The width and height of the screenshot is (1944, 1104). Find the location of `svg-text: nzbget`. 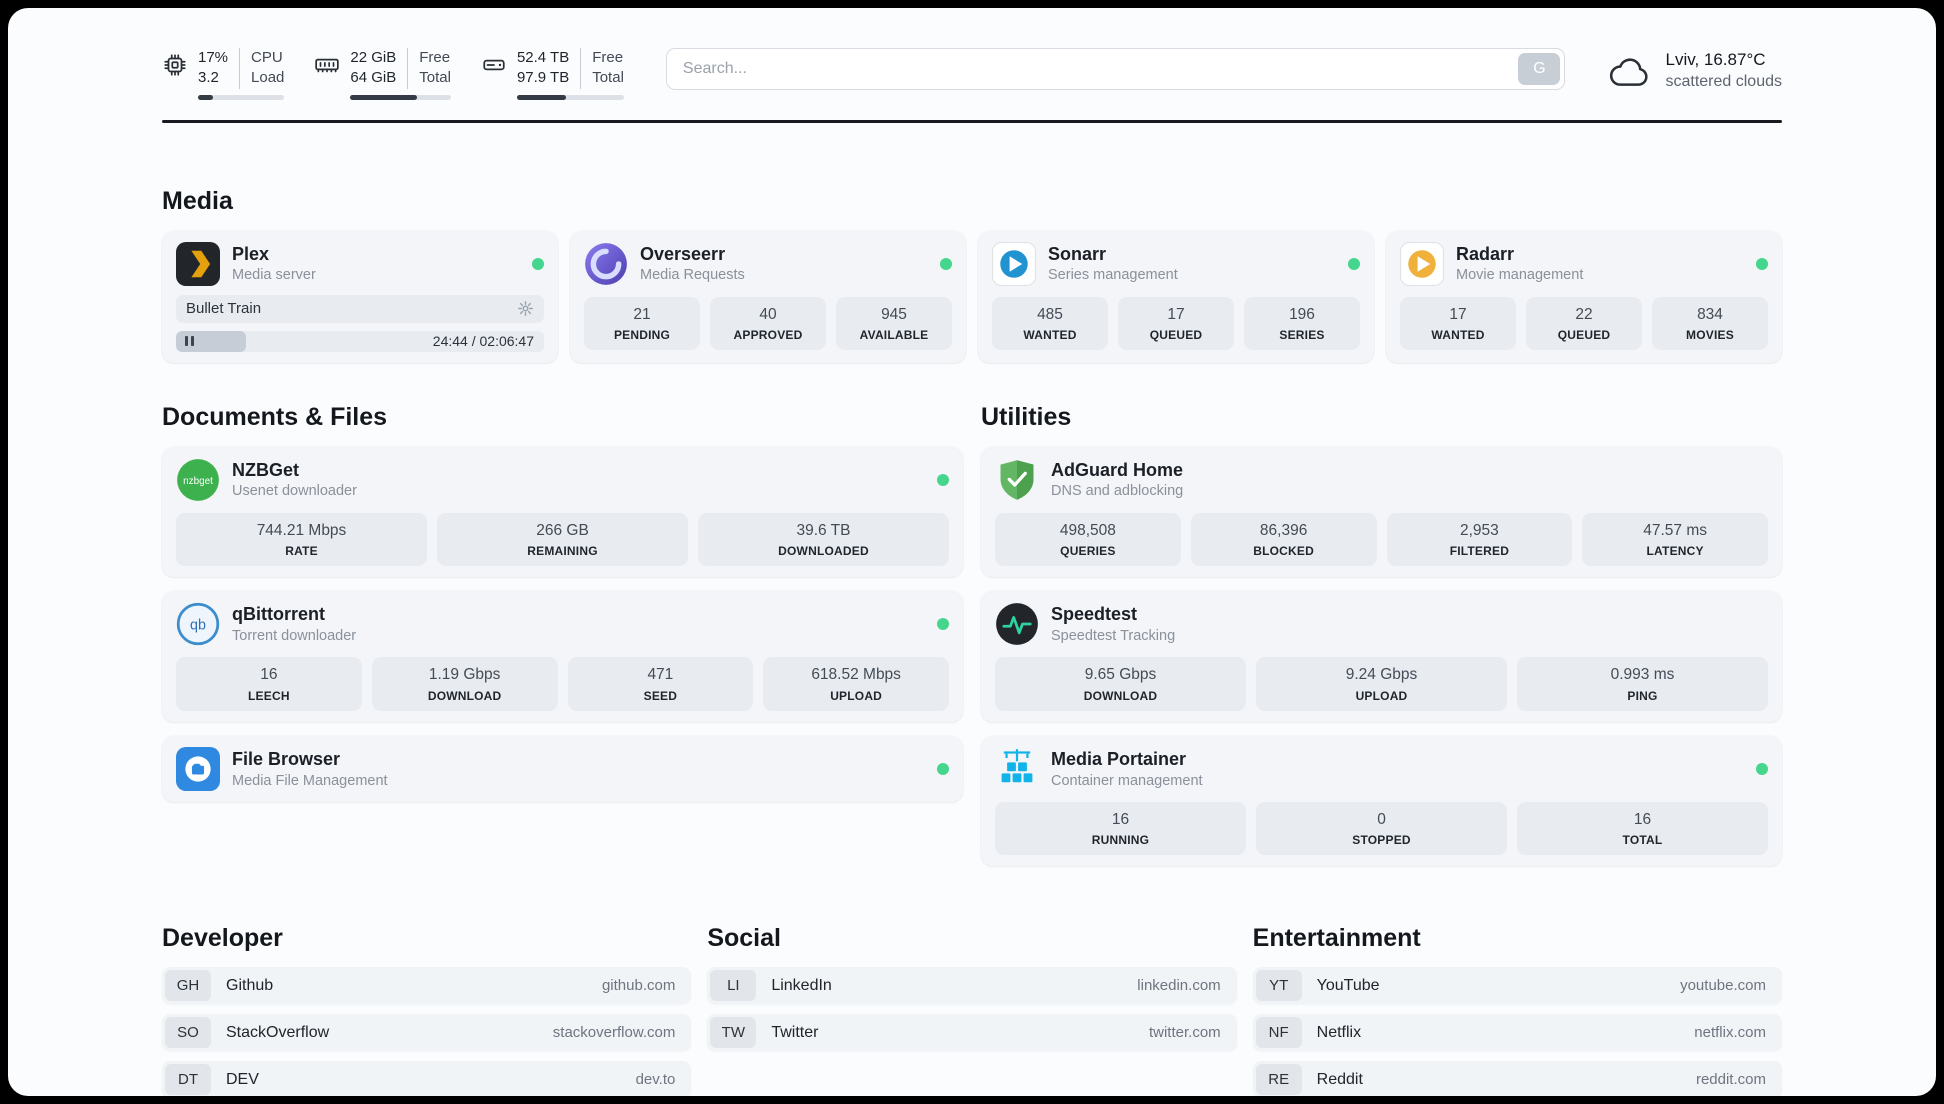

svg-text: nzbget is located at coordinates (198, 480).